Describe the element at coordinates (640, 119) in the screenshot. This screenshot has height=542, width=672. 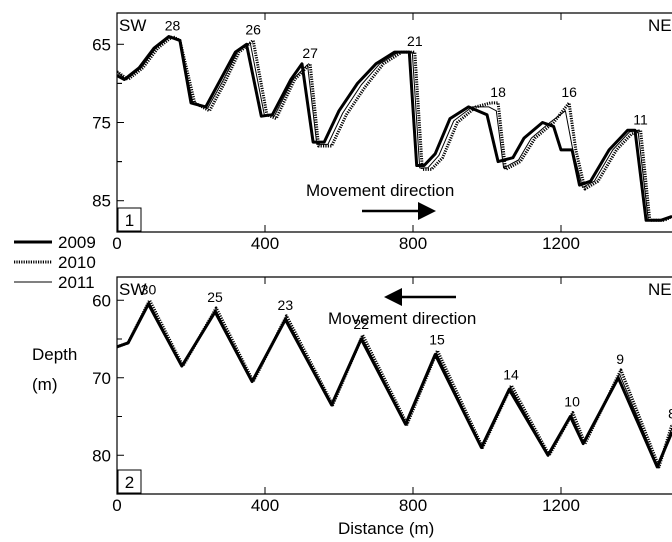
I see `chart-1-peak-label-11: 11` at that location.